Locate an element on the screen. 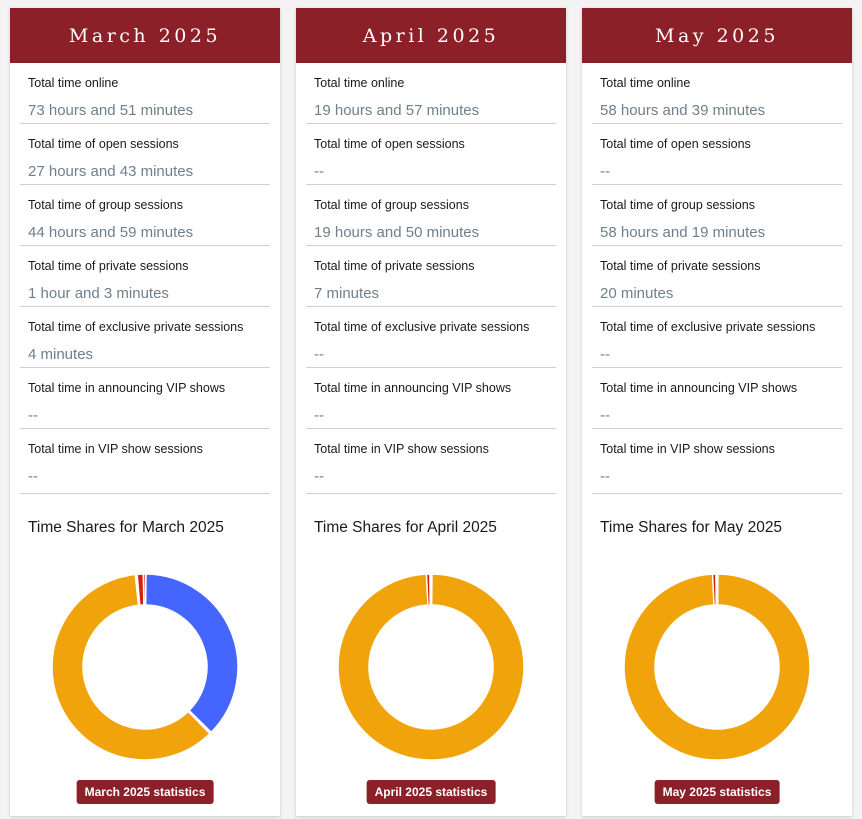 The width and height of the screenshot is (862, 819). stat-value: 58 hours and 39 minutes is located at coordinates (683, 110).